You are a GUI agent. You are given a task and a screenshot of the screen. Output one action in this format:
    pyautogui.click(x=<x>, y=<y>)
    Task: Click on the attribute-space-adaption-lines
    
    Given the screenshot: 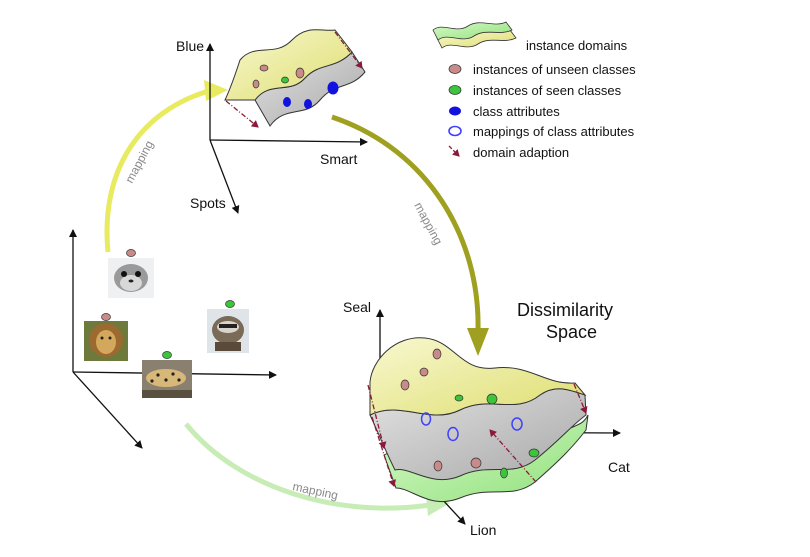 What is the action you would take?
    pyautogui.click(x=294, y=79)
    